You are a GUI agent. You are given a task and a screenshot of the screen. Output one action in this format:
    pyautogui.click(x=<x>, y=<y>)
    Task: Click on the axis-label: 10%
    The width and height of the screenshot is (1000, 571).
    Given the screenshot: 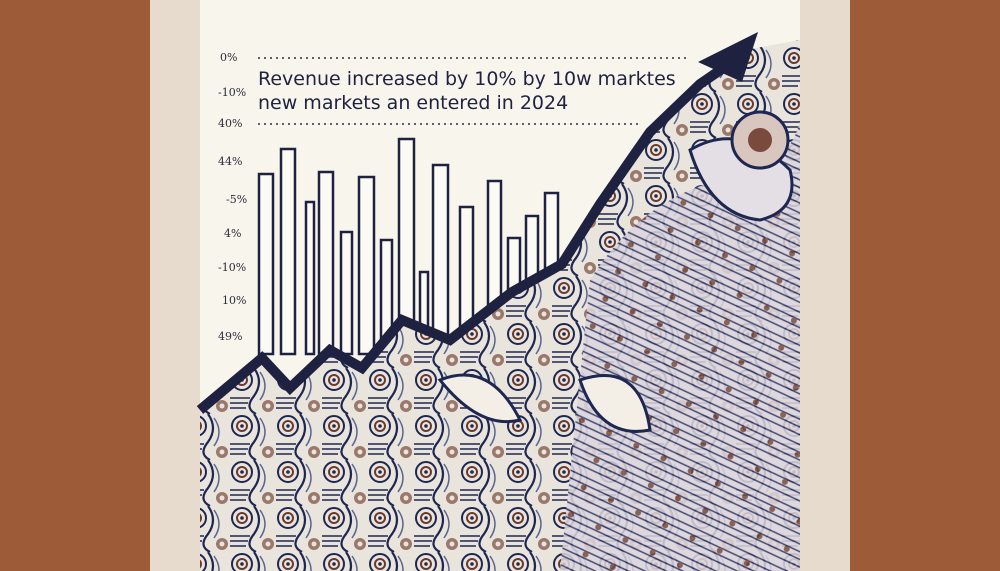 What is the action you would take?
    pyautogui.click(x=234, y=300)
    